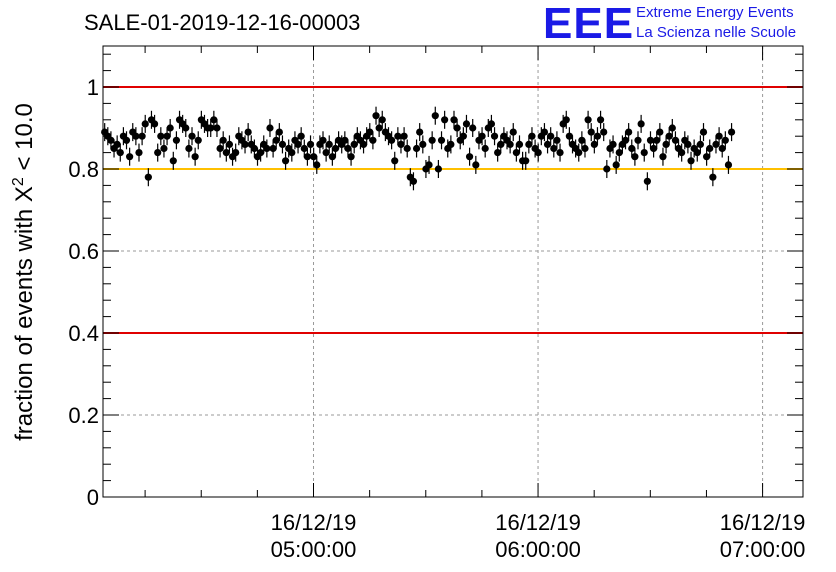 This screenshot has width=836, height=572. I want to click on y-tick-label: 0.6, so click(83, 251).